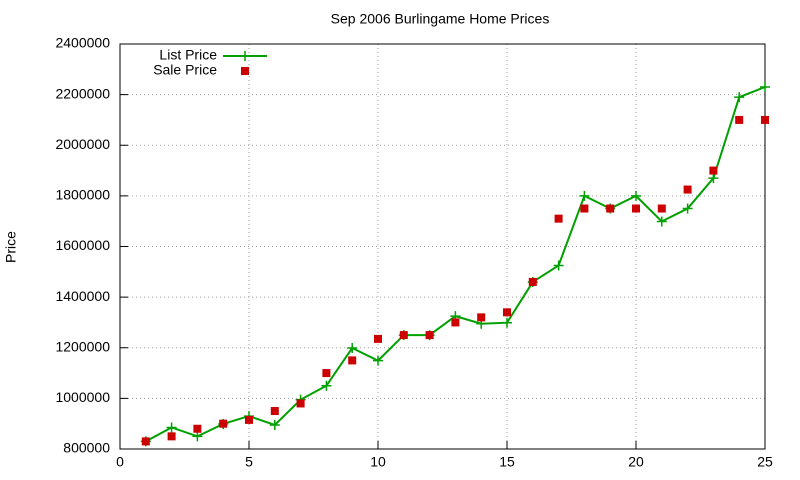 This screenshot has width=800, height=480. I want to click on y-axis-label: Price, so click(11, 247).